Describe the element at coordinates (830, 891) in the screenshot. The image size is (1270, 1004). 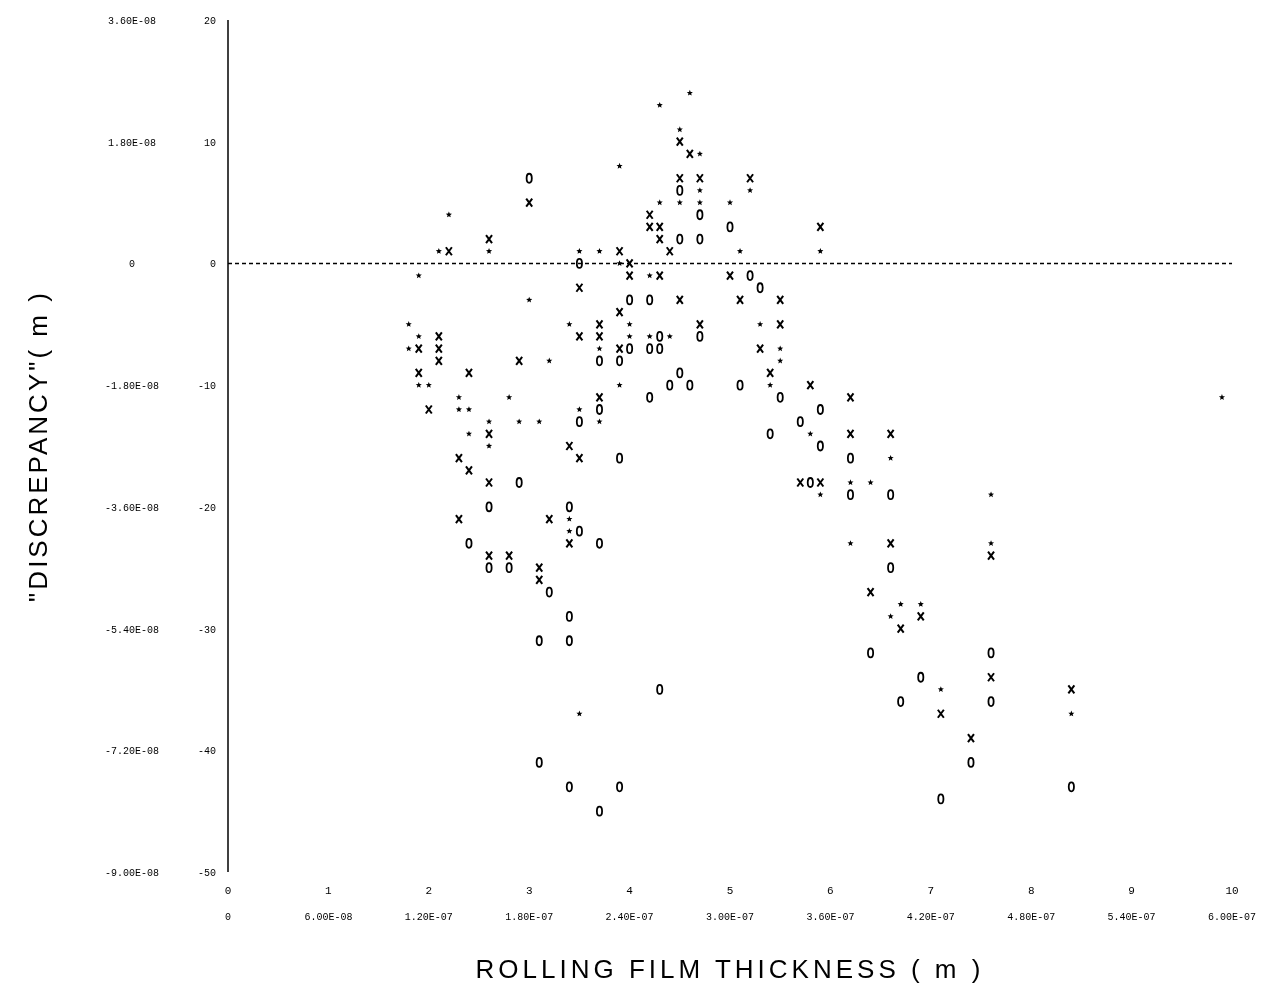
I see `x2-tick-label: 6` at that location.